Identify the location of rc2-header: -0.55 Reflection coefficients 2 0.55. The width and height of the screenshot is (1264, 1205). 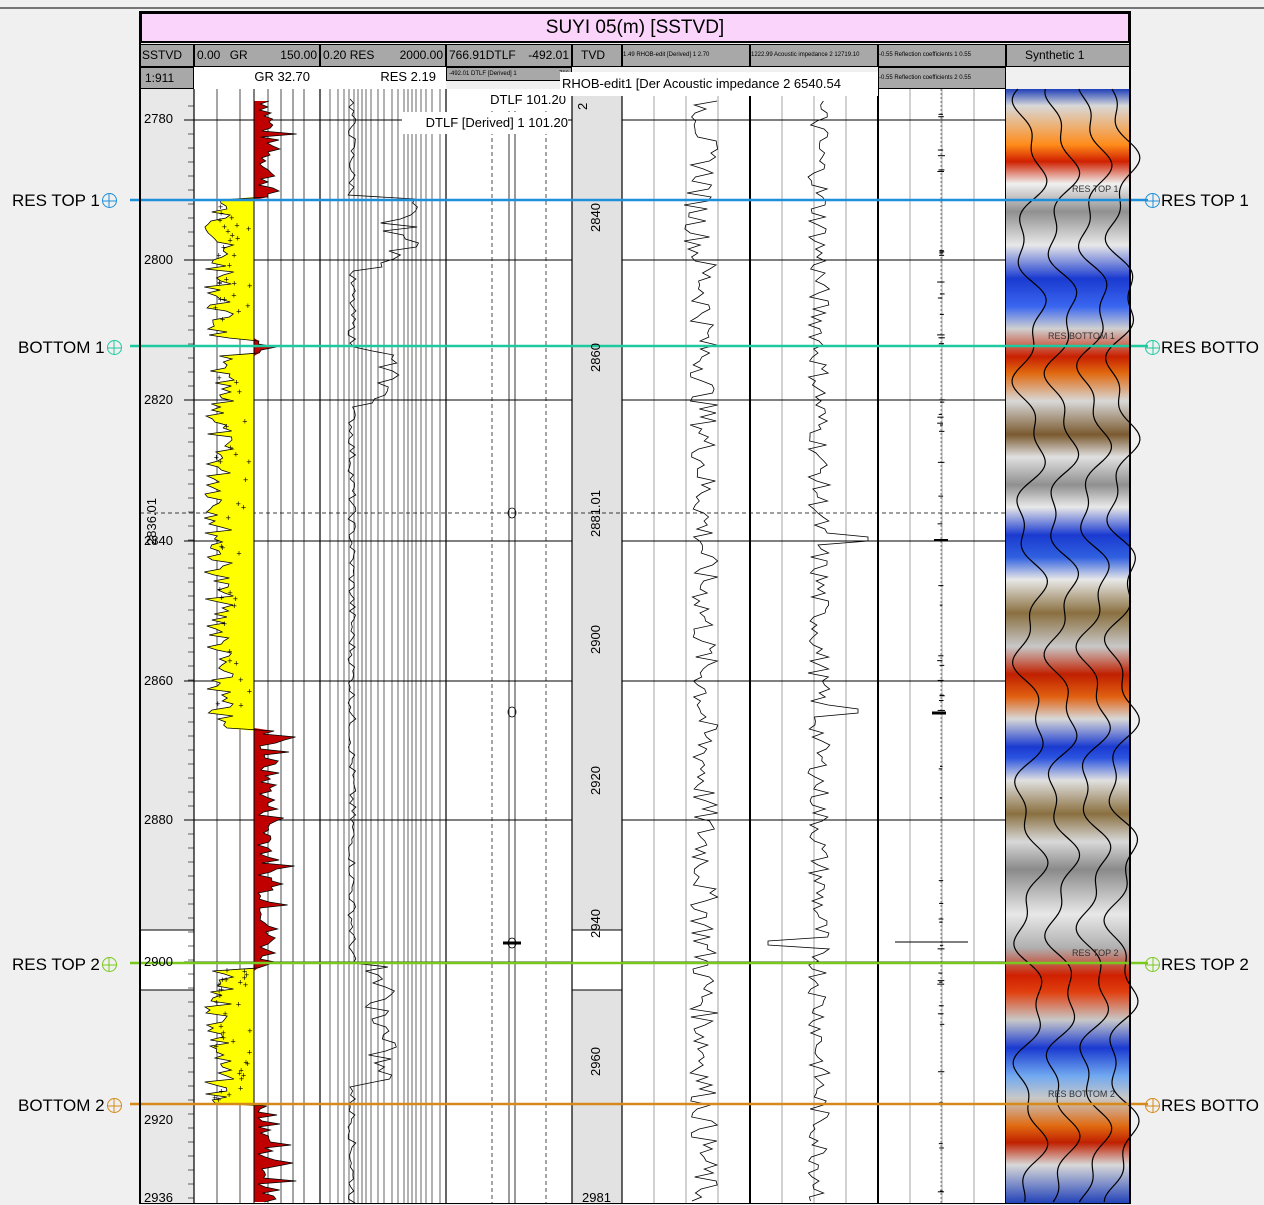
(942, 78).